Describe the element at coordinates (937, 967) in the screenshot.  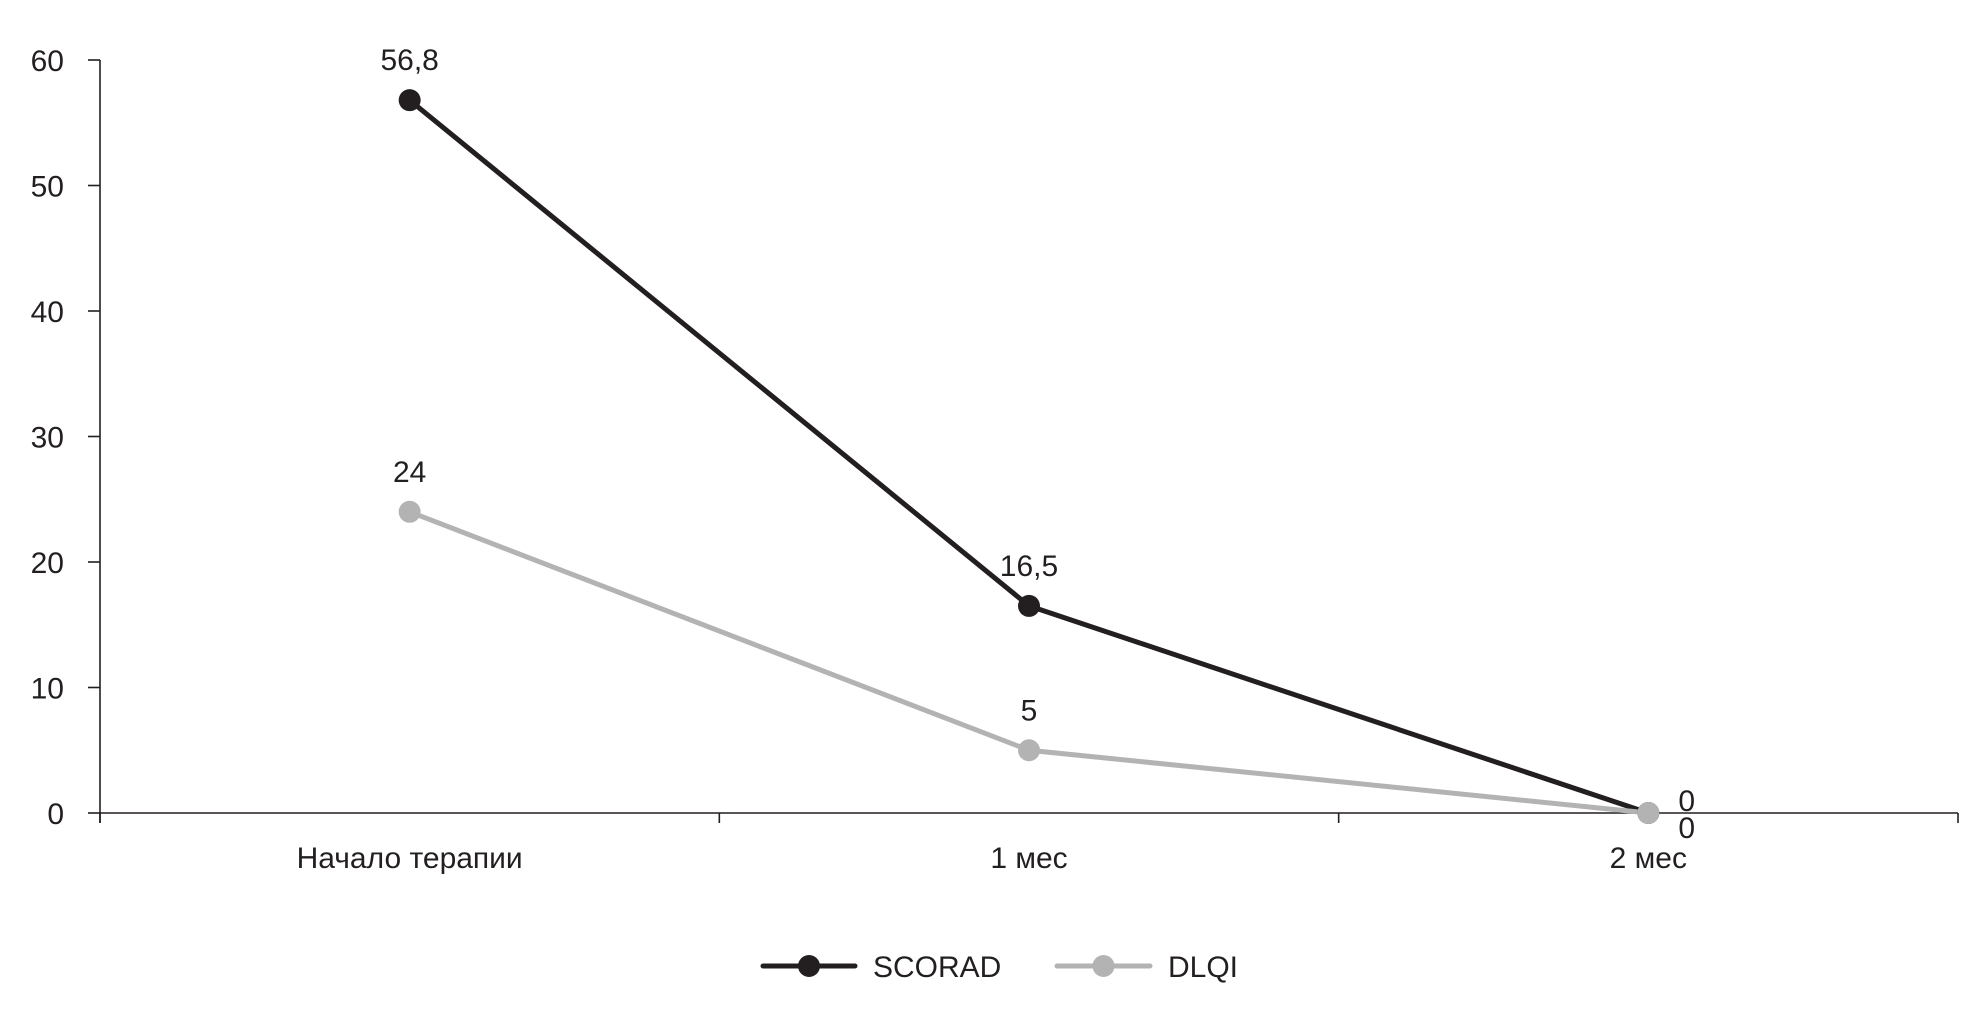
I see `legend-label-scorad: SCORAD` at that location.